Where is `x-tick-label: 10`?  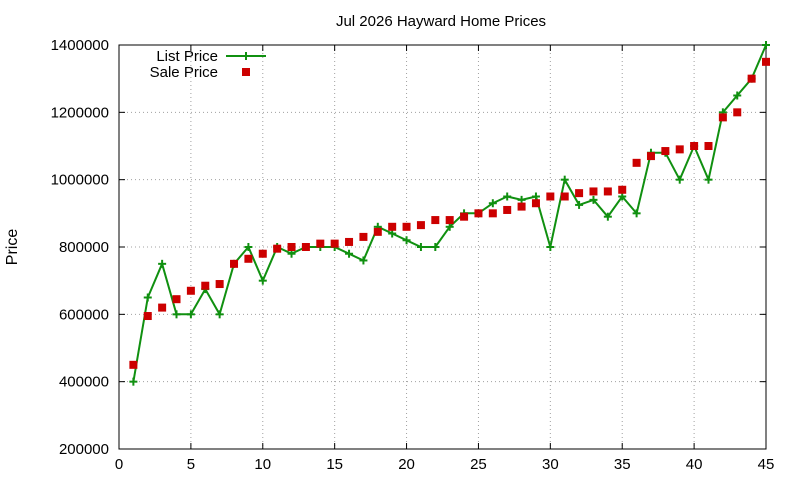 x-tick-label: 10 is located at coordinates (262, 464).